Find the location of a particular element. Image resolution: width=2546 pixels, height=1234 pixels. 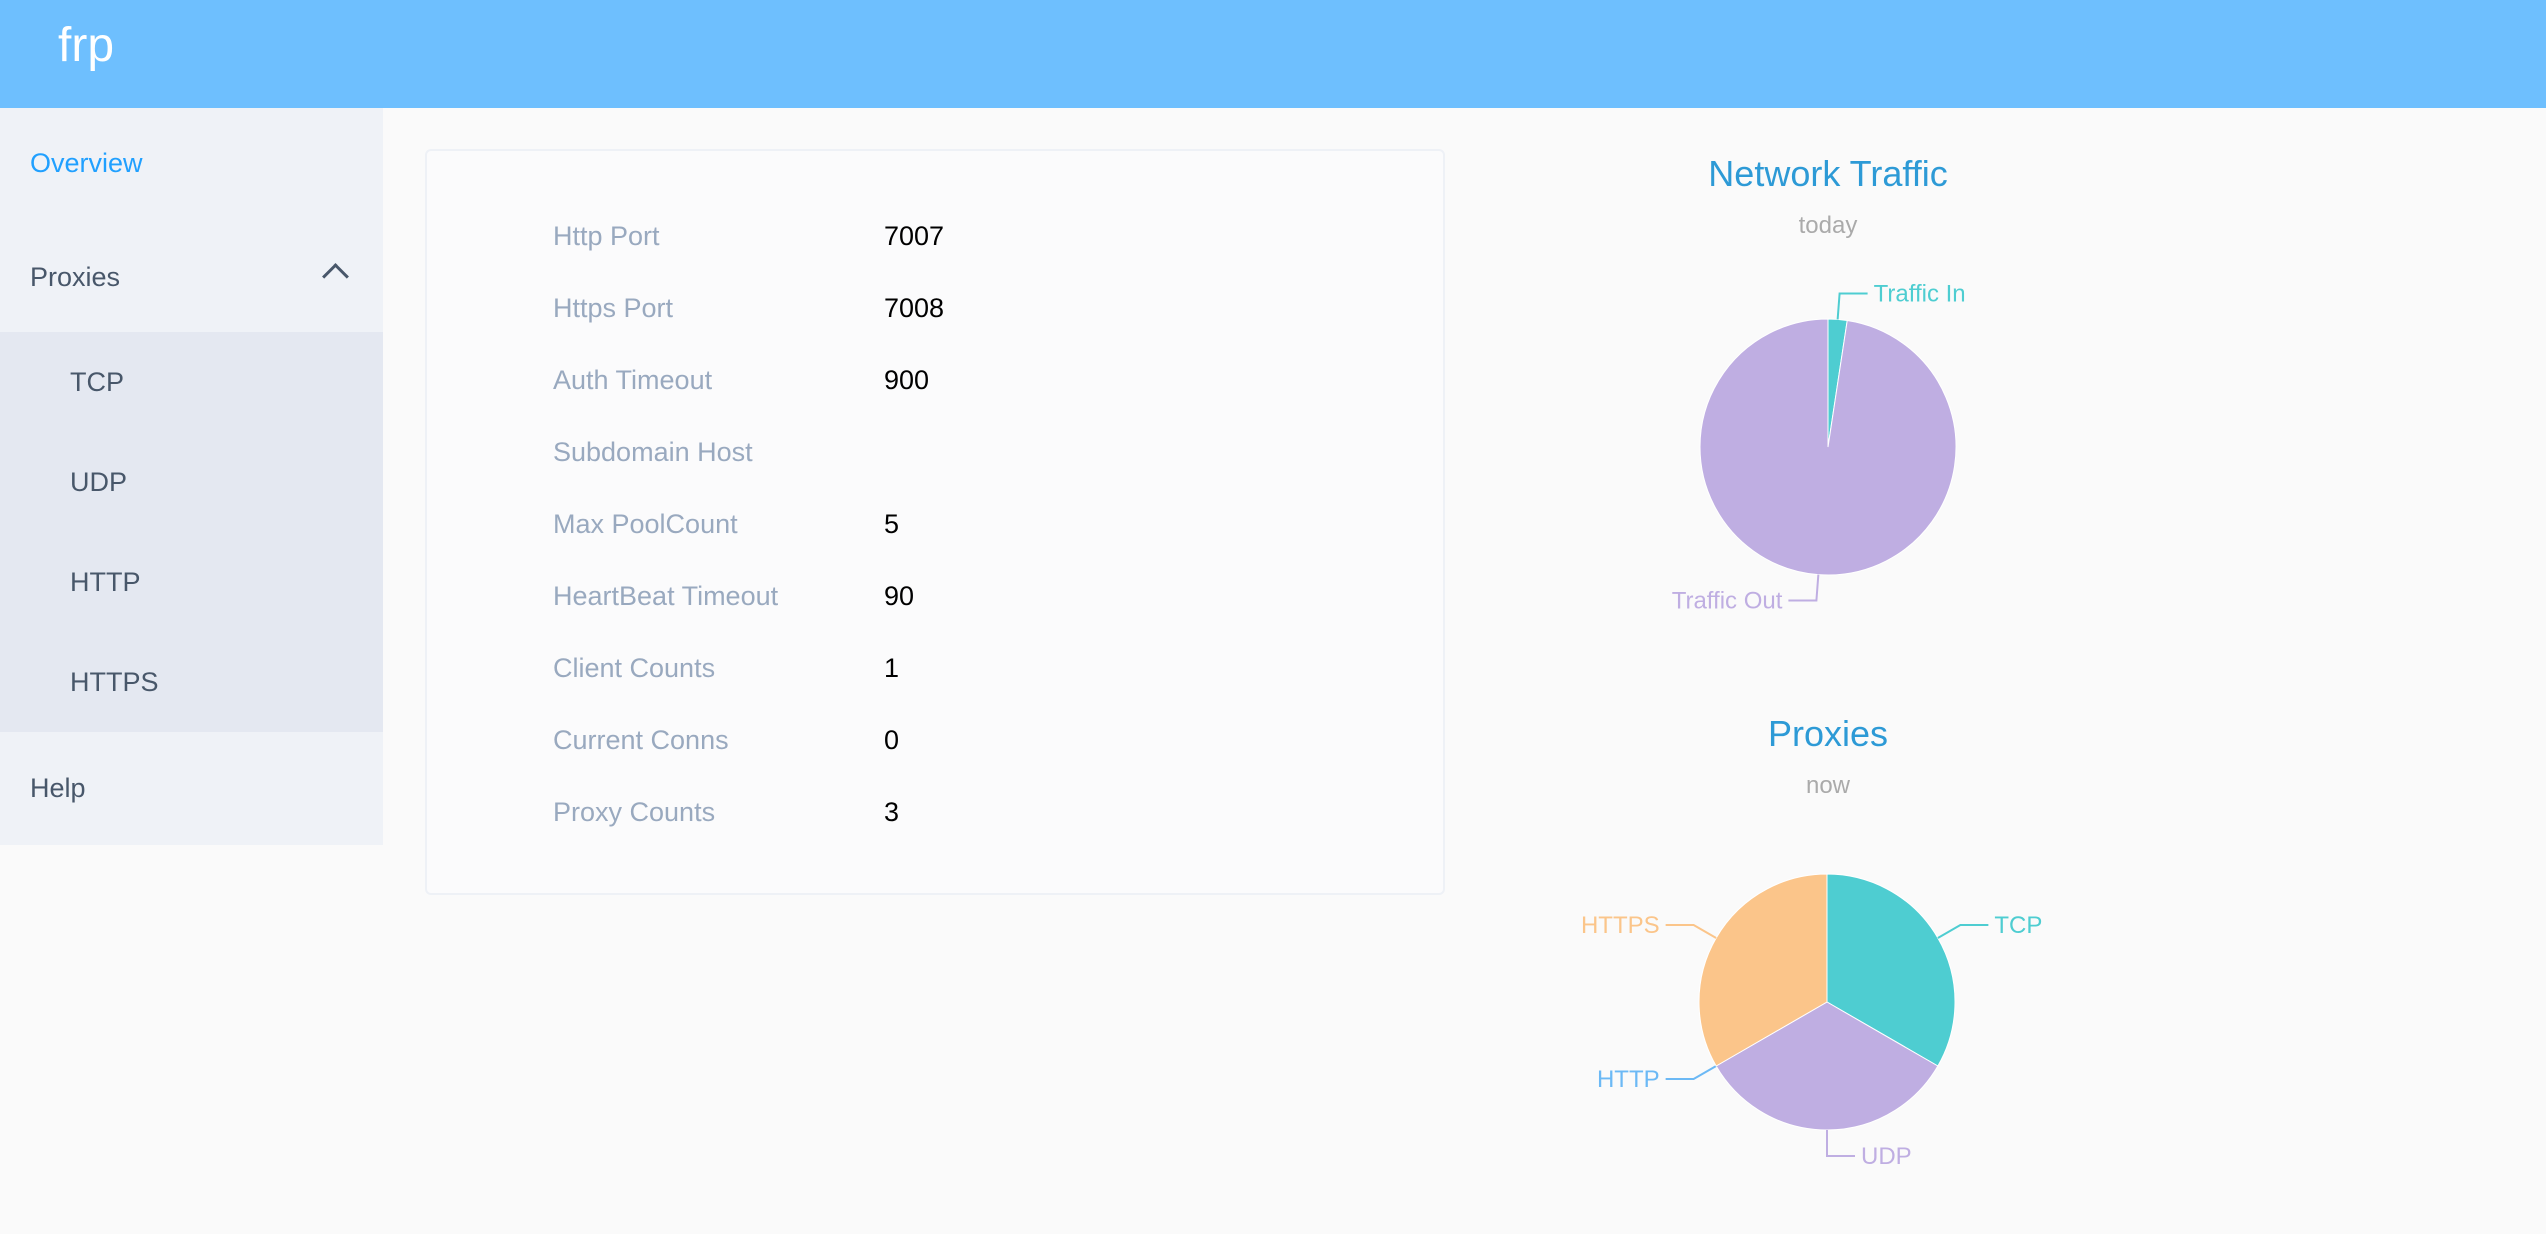

info-value: 900 is located at coordinates (907, 379).